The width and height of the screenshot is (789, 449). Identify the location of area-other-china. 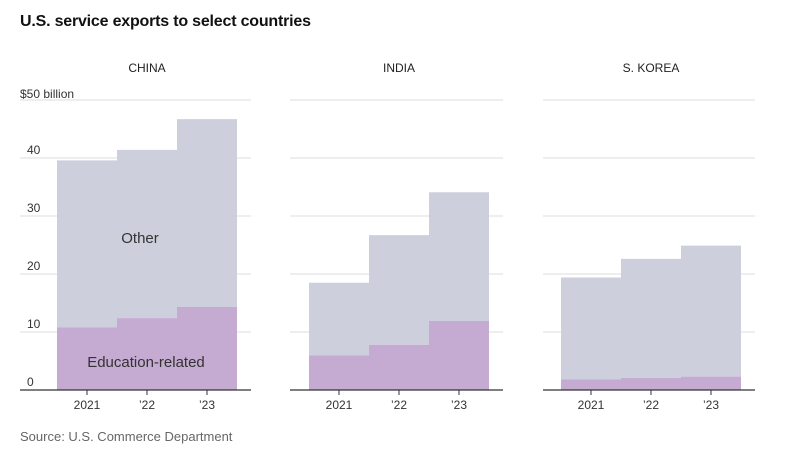
(147, 223).